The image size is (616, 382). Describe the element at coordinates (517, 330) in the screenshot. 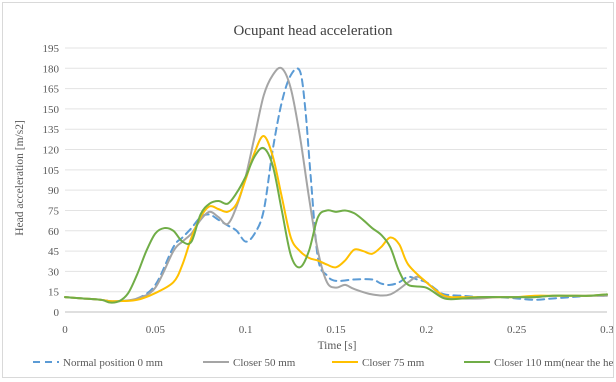

I see `x-tick-label: 0.25` at that location.